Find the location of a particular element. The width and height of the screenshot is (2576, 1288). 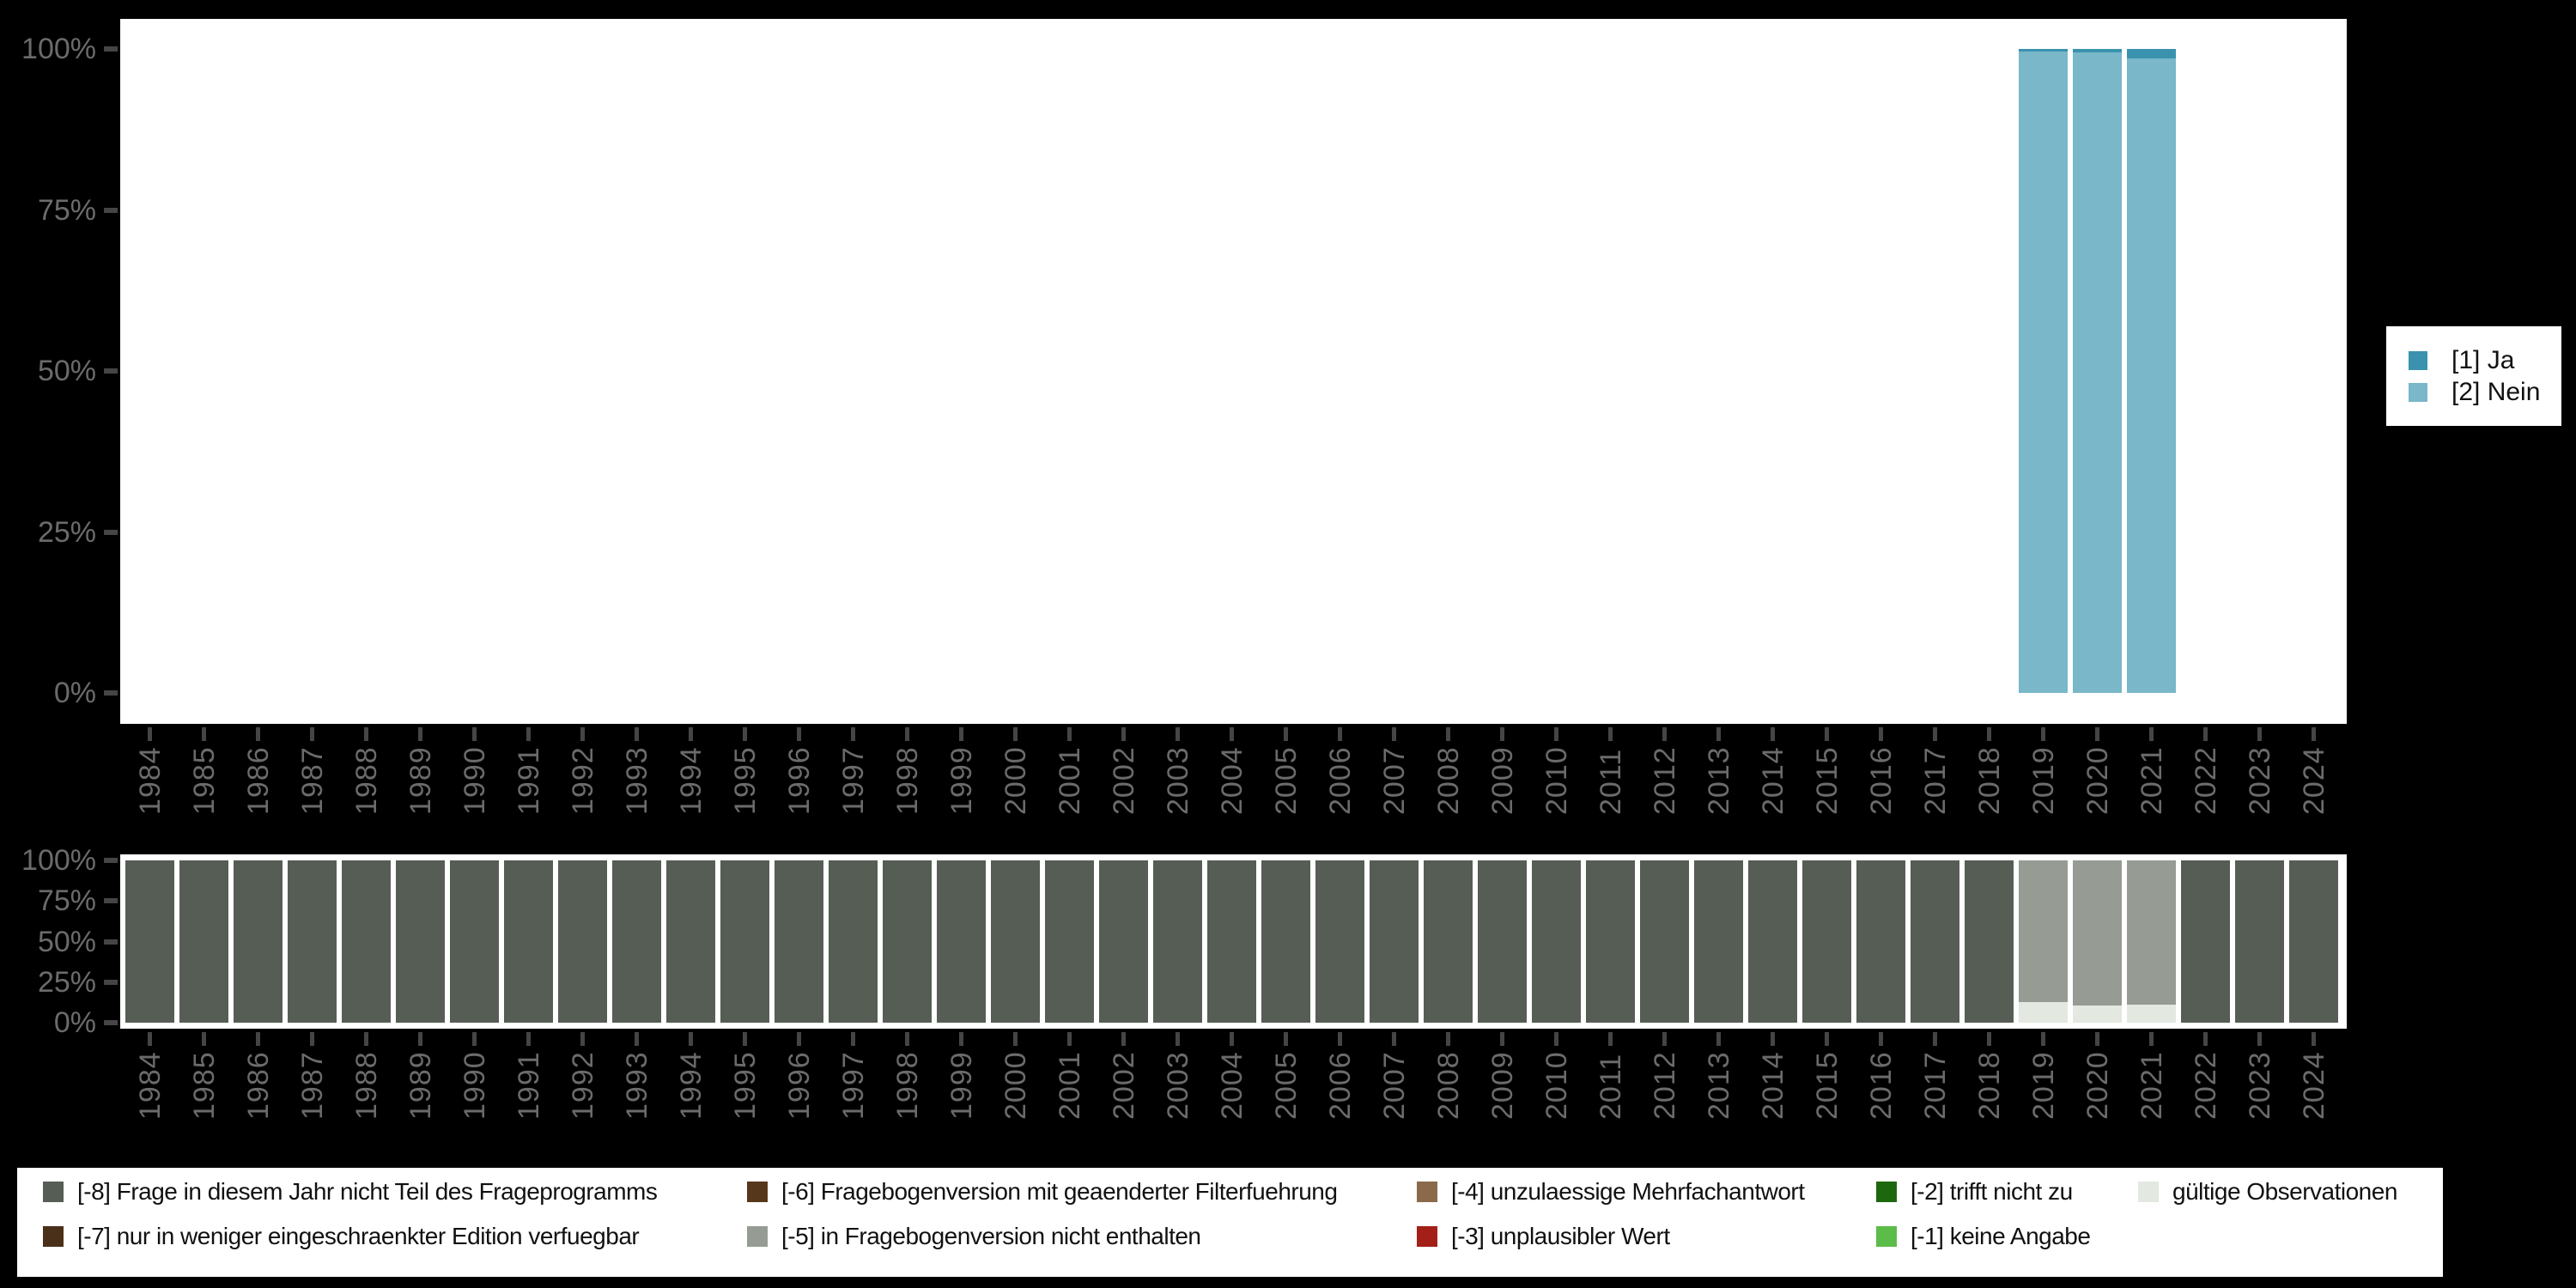

x-tick-label-2004: 2004 is located at coordinates (1232, 1085).